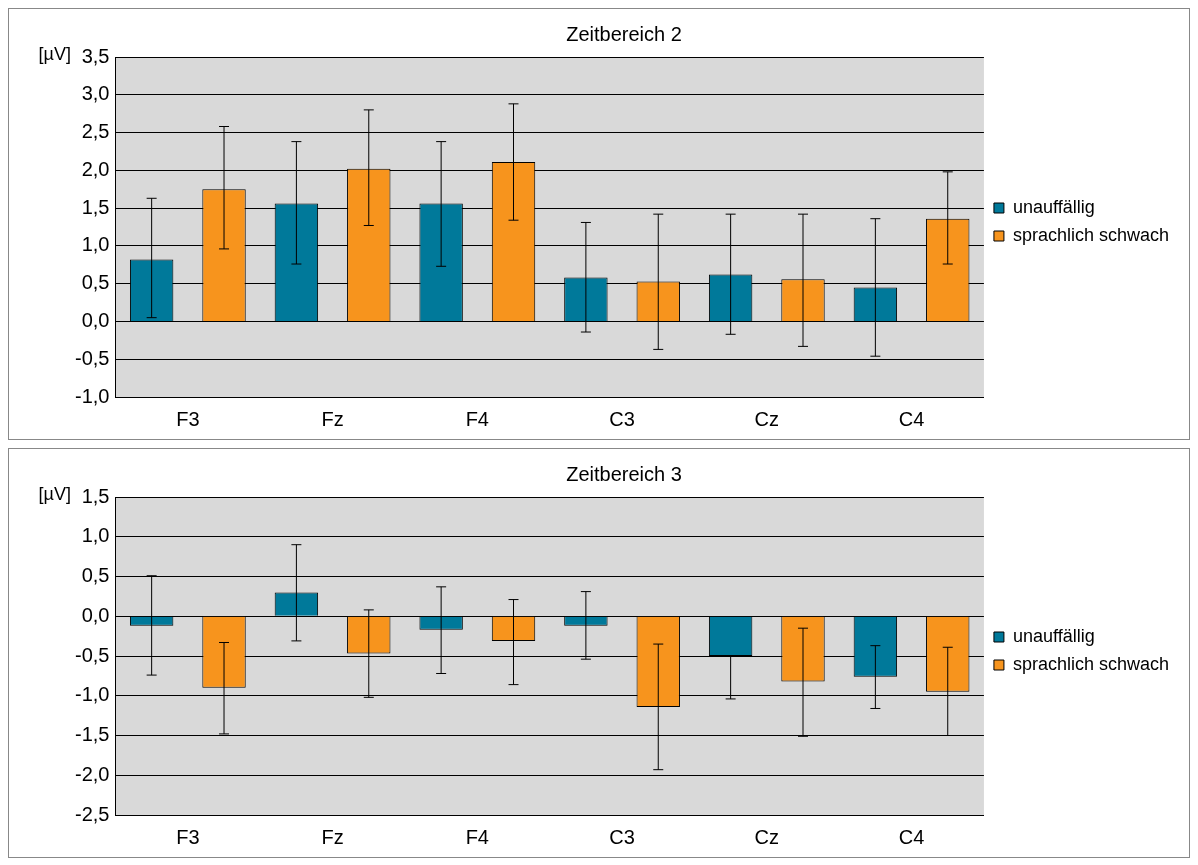 The width and height of the screenshot is (1198, 865). I want to click on y-tick-label: 3,0, so click(95, 93).